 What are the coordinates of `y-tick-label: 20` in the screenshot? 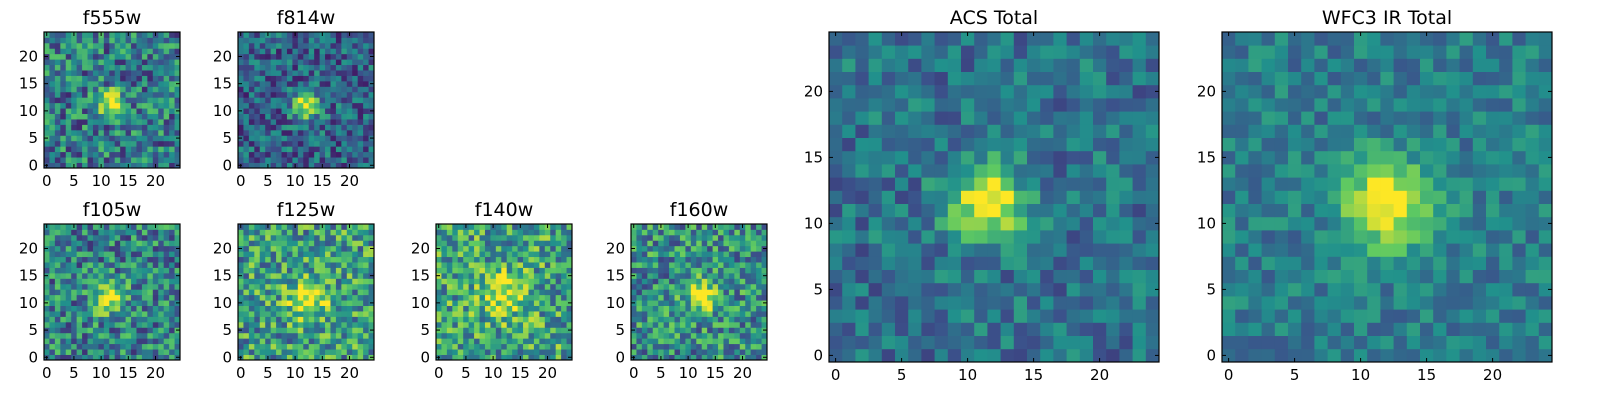 It's located at (222, 56).